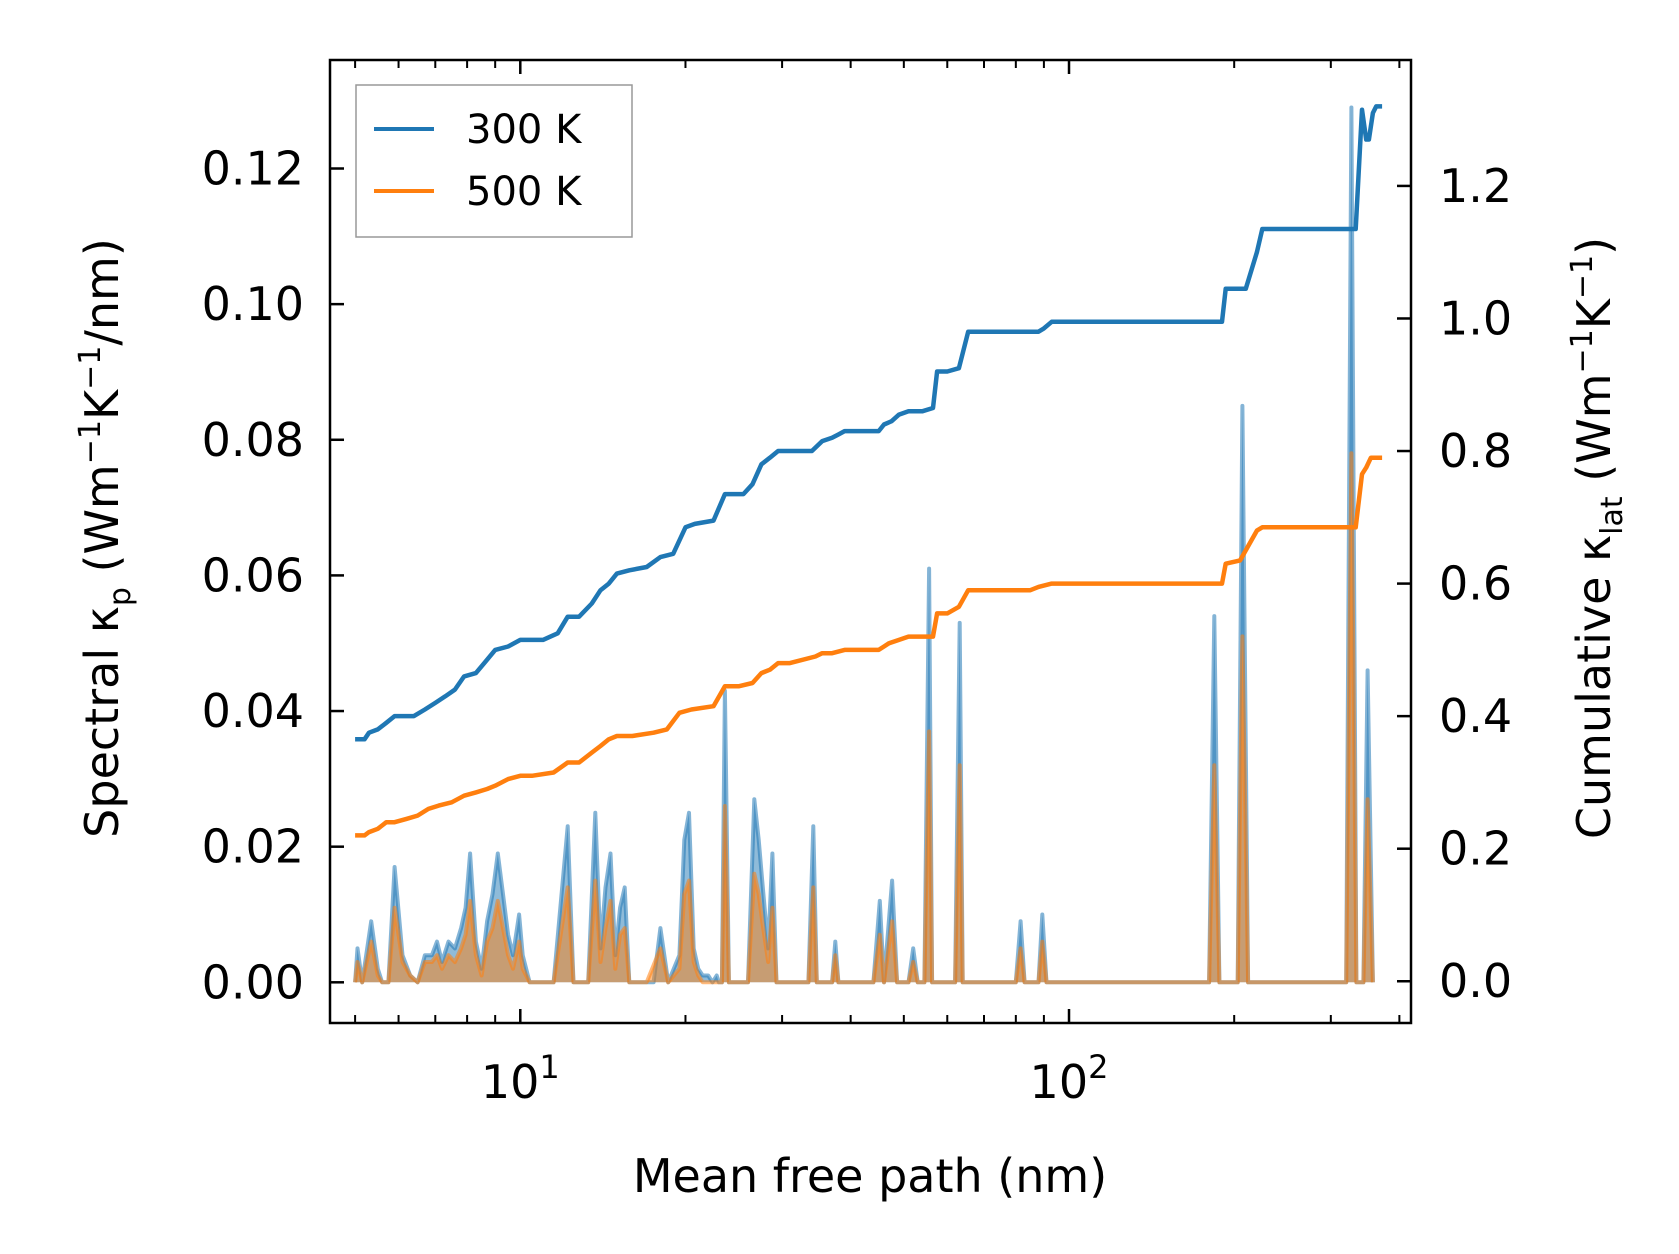  Describe the element at coordinates (253, 847) in the screenshot. I see `y-left-tick-label: 0.02` at that location.